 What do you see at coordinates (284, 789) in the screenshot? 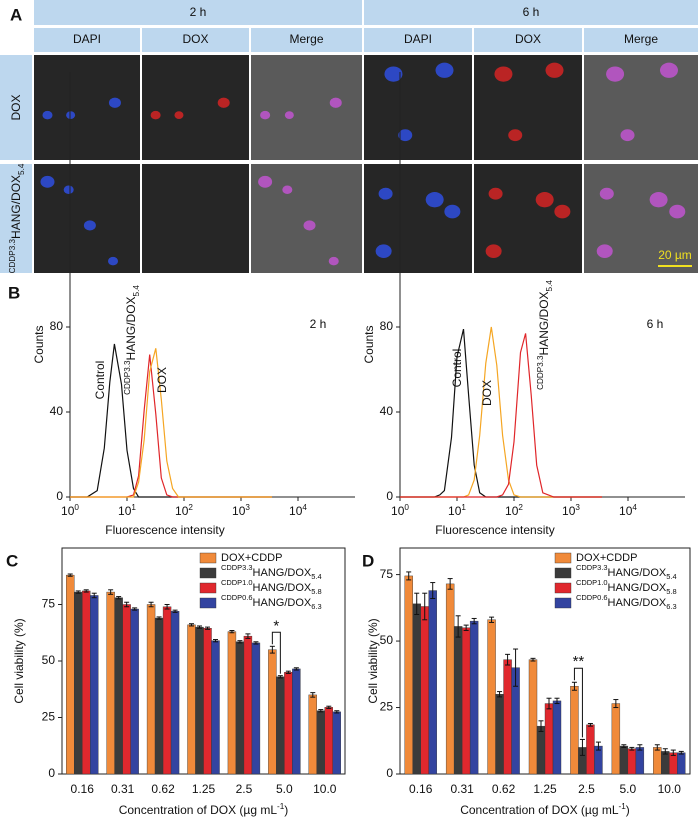
I see `x-tick-label: 5.0` at bounding box center [284, 789].